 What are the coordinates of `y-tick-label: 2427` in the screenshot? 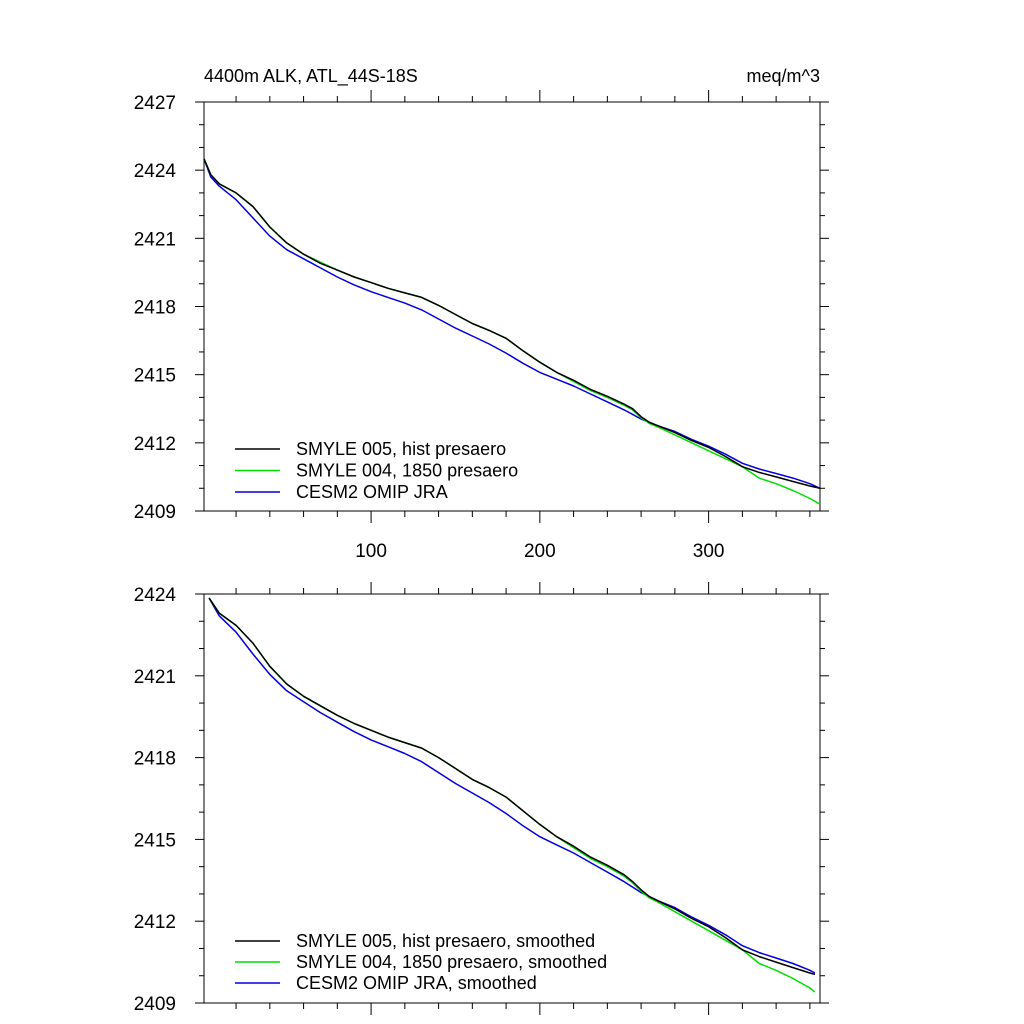 It's located at (155, 103).